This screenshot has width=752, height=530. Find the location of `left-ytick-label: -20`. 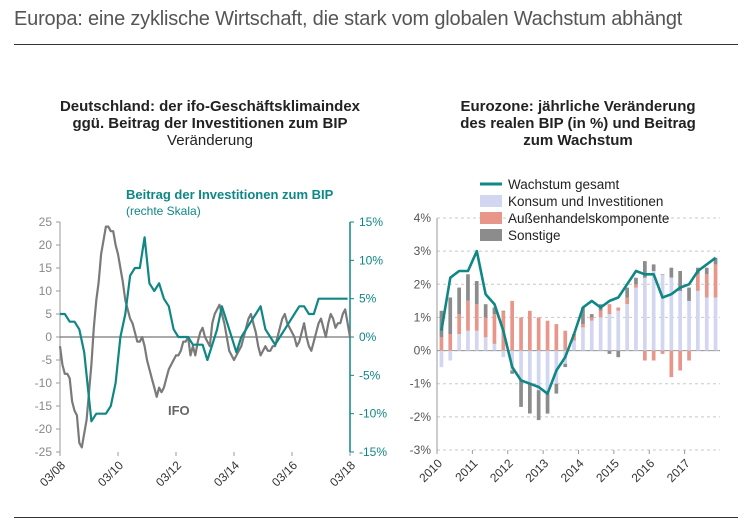

left-ytick-label: -20 is located at coordinates (44, 429).